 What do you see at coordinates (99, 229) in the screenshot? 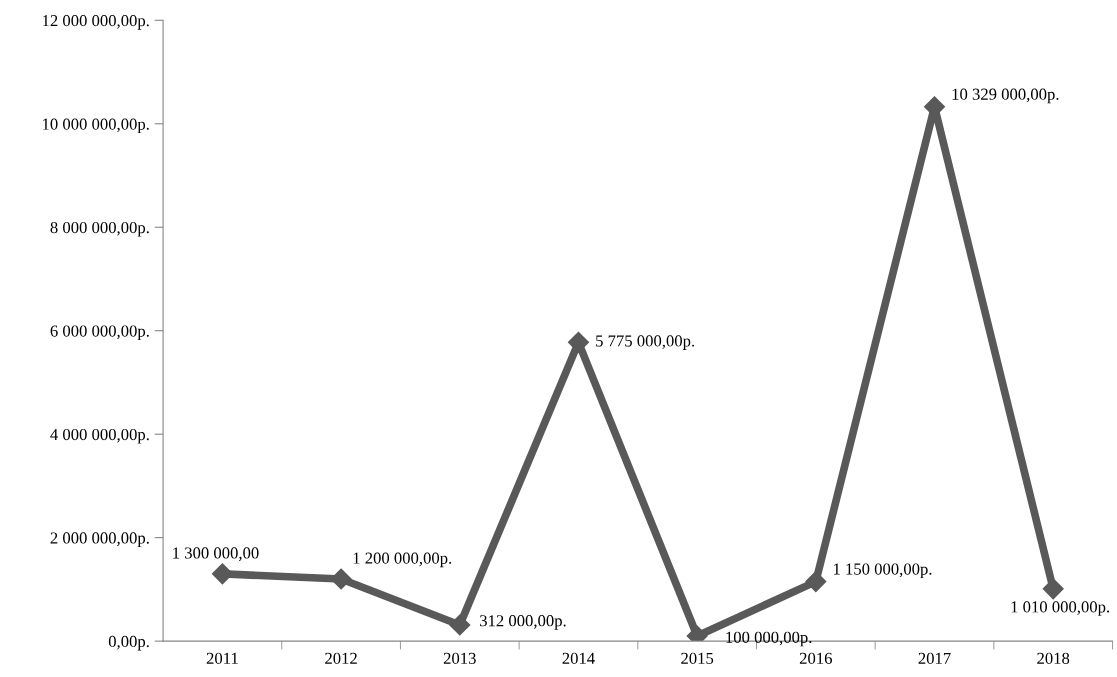
I see `y-tick-label: 8 000 000,00р.` at bounding box center [99, 229].